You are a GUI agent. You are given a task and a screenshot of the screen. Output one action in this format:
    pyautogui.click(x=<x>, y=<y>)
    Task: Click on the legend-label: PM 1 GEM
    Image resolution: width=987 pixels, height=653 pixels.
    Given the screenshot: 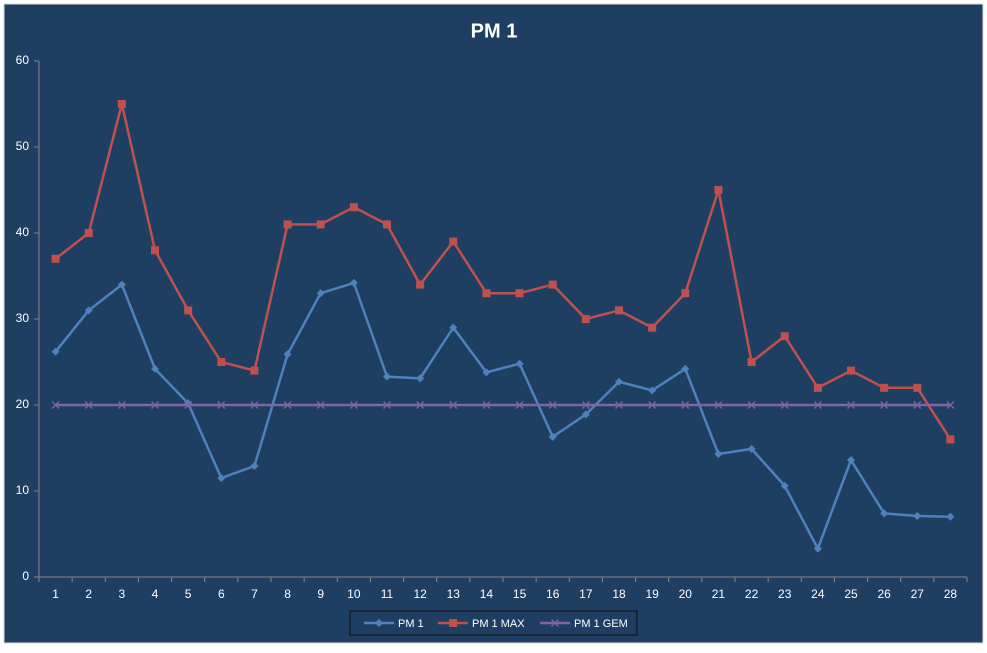 What is the action you would take?
    pyautogui.click(x=601, y=624)
    